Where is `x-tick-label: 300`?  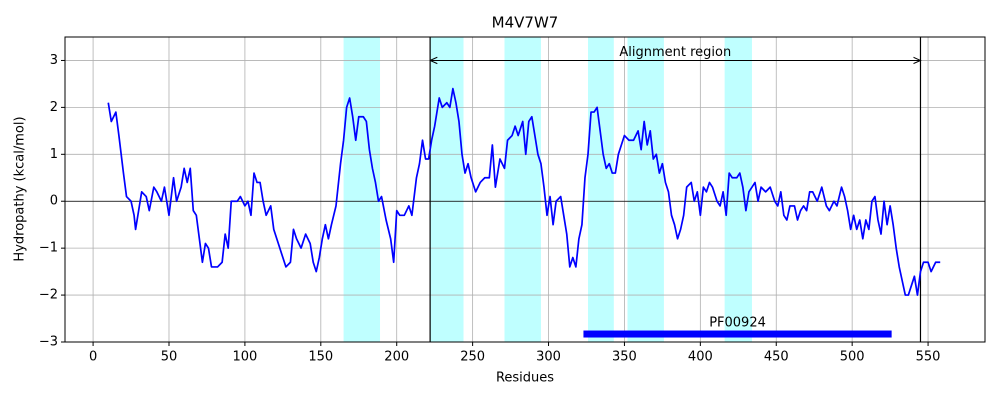
x-tick-label: 300 is located at coordinates (548, 357).